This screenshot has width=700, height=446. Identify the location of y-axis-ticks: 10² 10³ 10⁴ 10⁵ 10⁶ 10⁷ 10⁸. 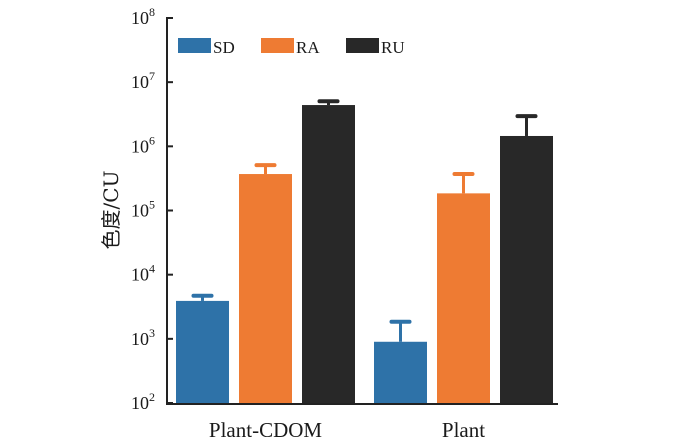
(152, 209).